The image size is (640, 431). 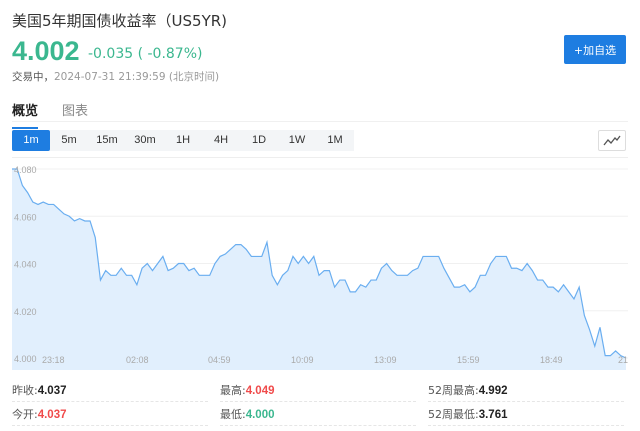 I want to click on y-tick-label: 4.040, so click(x=25, y=265).